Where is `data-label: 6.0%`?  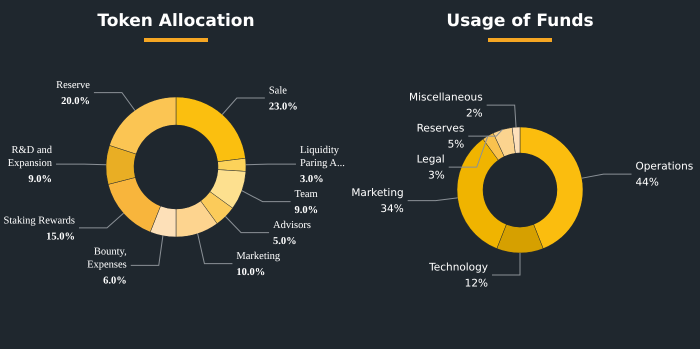
data-label: 6.0% is located at coordinates (115, 280).